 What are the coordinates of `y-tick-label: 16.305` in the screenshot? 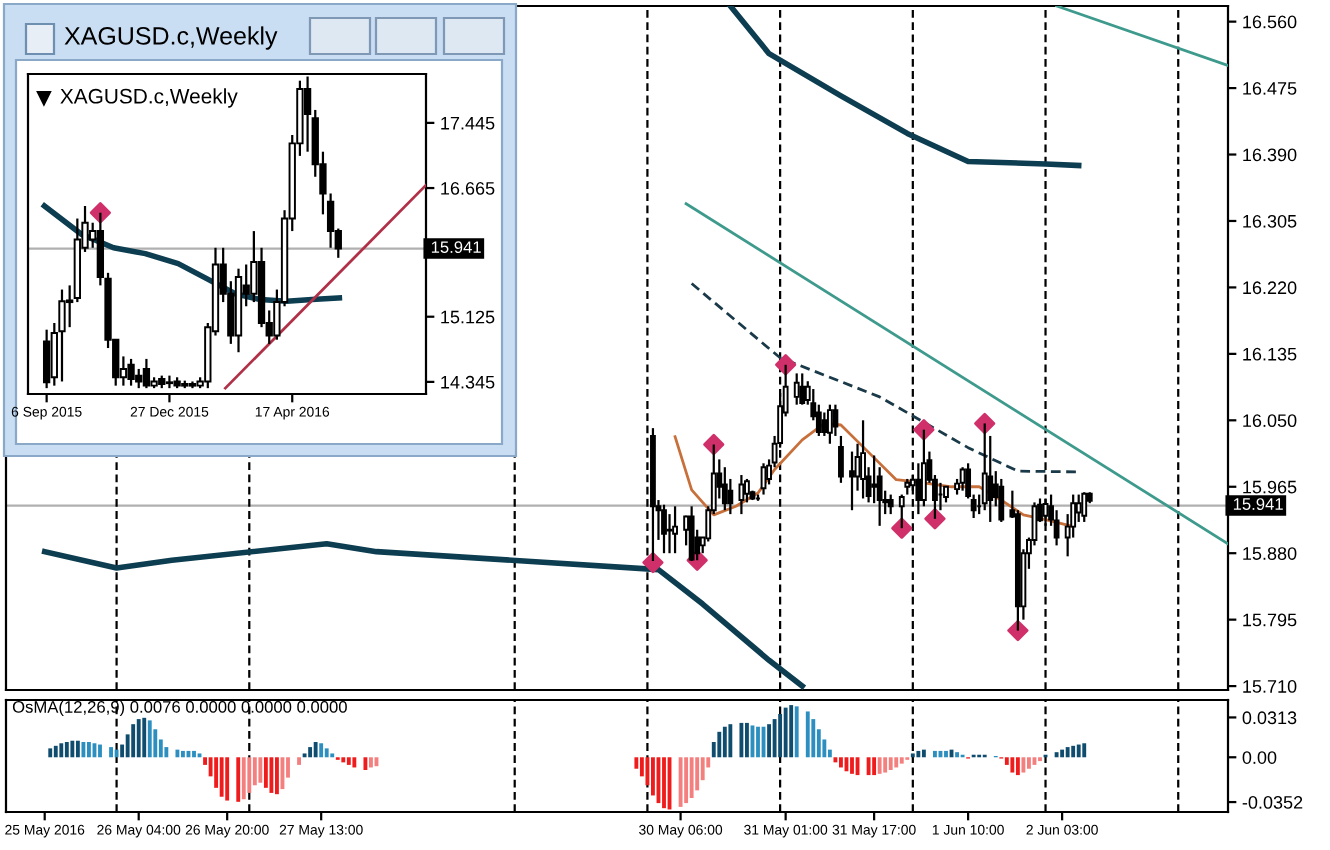 It's located at (1270, 221).